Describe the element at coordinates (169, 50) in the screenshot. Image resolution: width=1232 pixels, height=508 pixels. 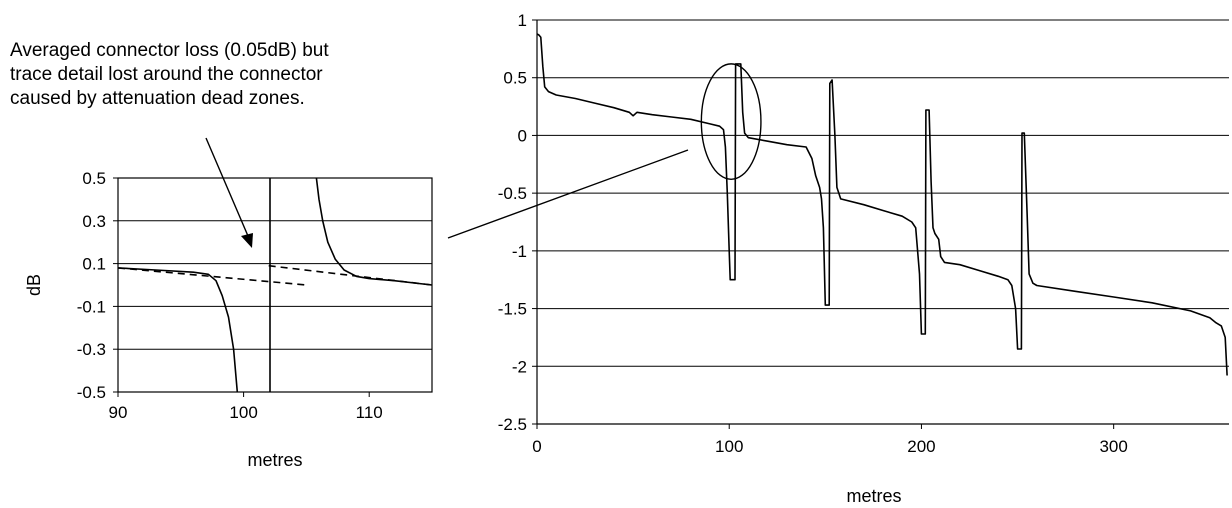
I see `annotation-line-1: Averaged connector loss (0.05dB) but` at that location.